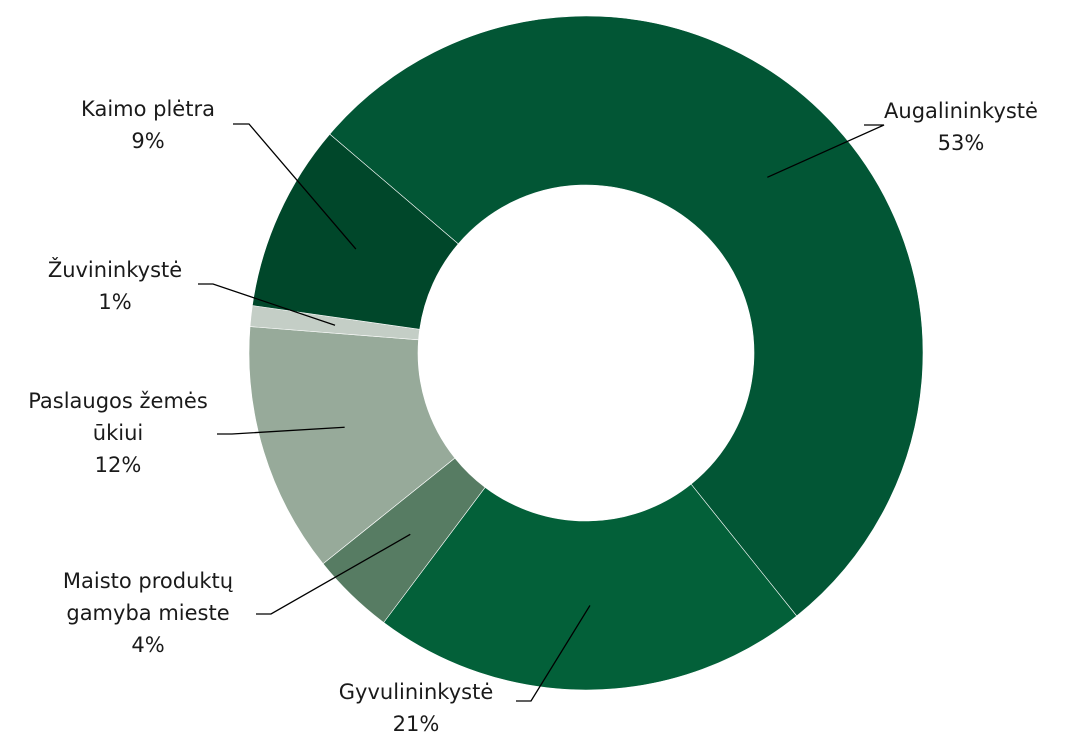  Describe the element at coordinates (553, 653) in the screenshot. I see `leader-line-gyvulininkyste` at that location.